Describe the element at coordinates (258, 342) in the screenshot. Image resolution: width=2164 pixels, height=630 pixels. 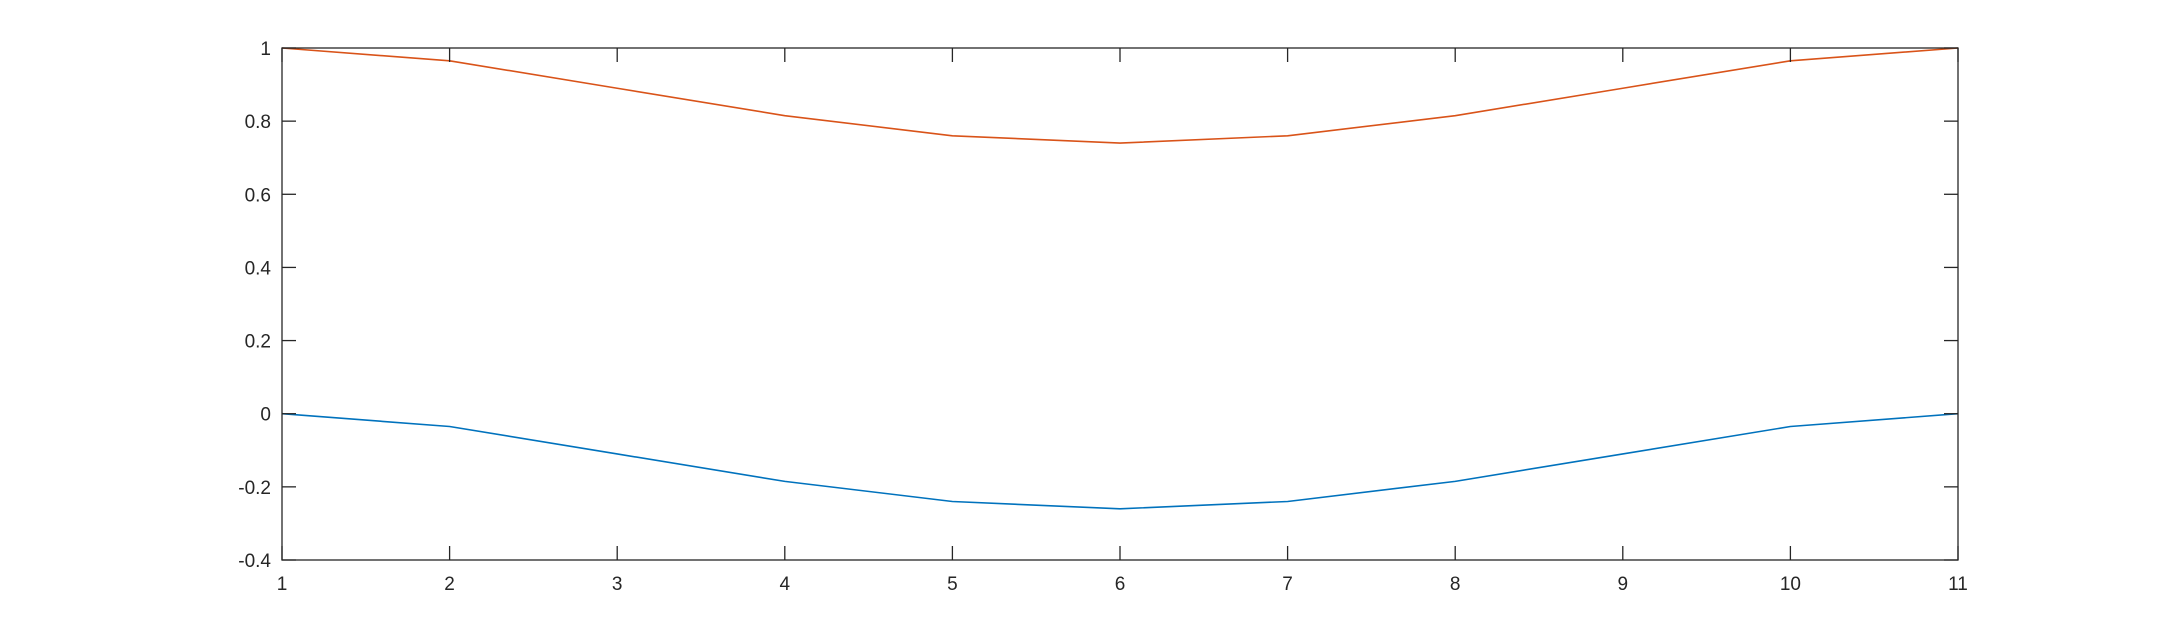
I see `y-tick-label: 0.2` at that location.